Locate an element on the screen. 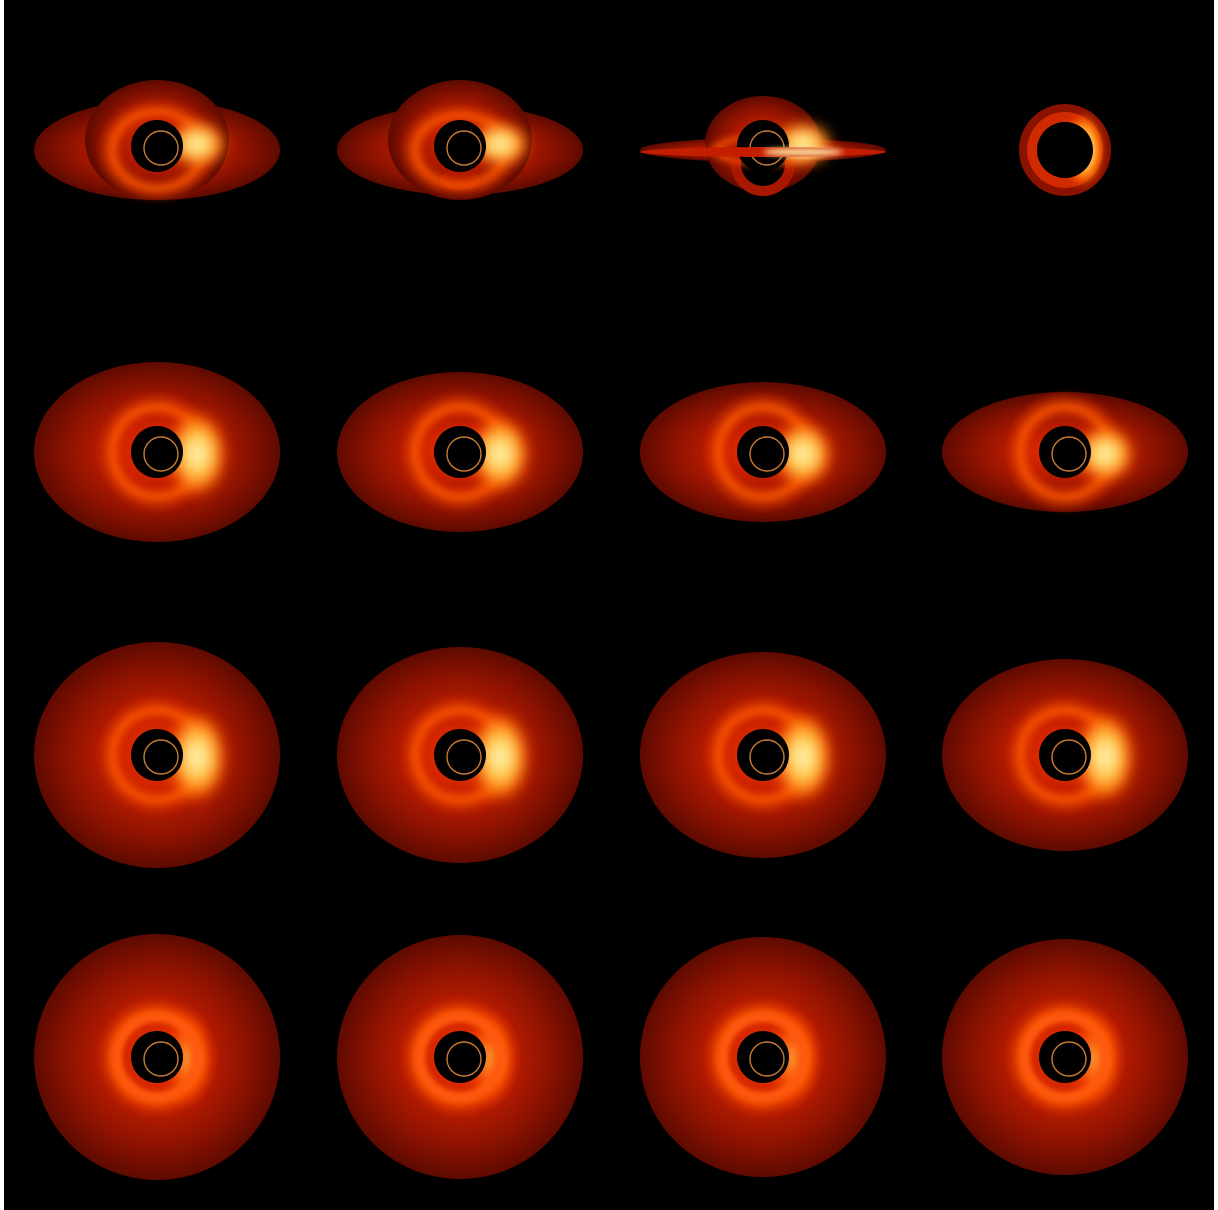 This screenshot has height=1210, width=1218. front-band-hotspot is located at coordinates (803, 152).